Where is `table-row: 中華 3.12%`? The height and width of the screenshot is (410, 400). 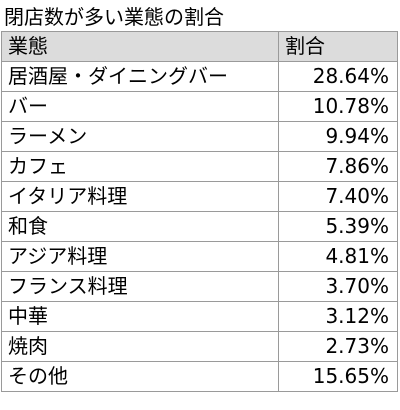
table-row: 中華 3.12% is located at coordinates (199, 316).